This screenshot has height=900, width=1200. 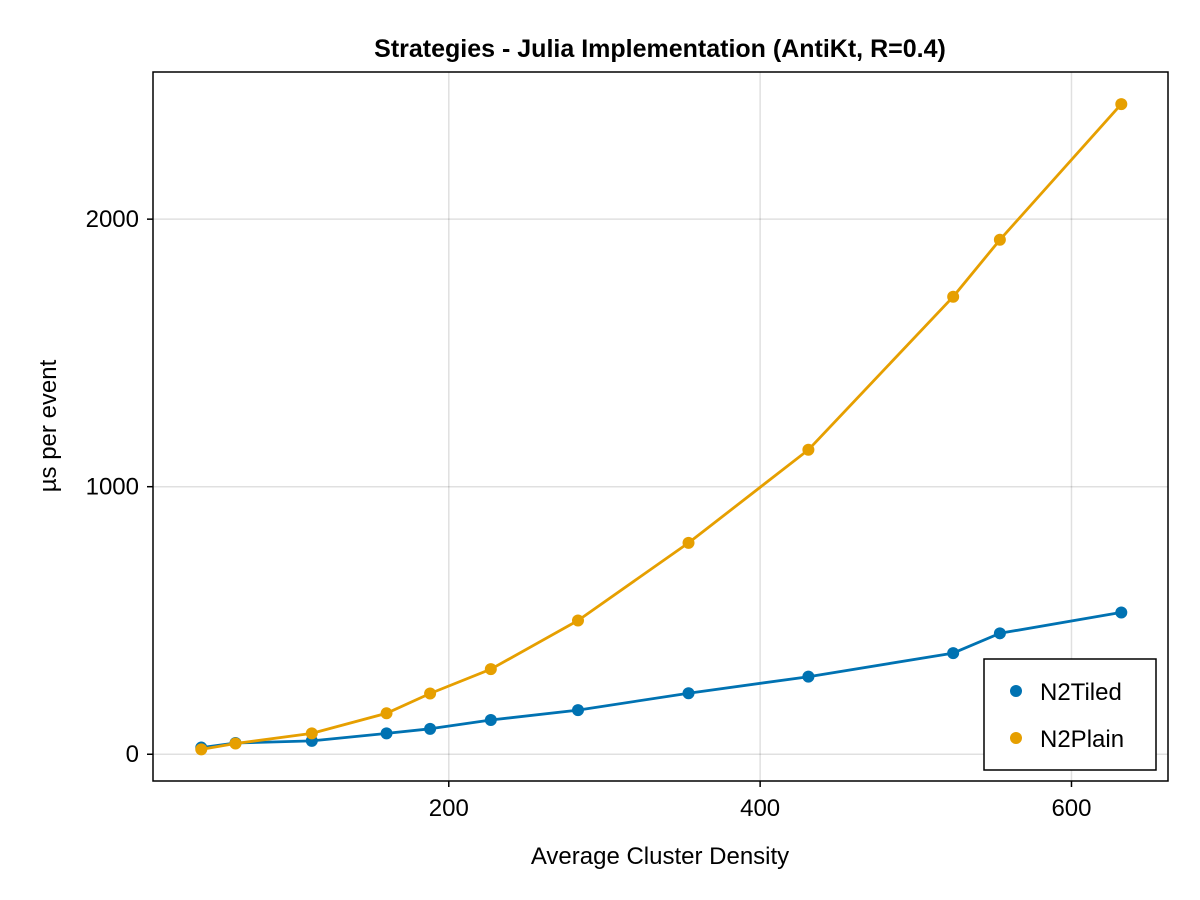 What do you see at coordinates (1071, 808) in the screenshot?
I see `x-tick-label: 600` at bounding box center [1071, 808].